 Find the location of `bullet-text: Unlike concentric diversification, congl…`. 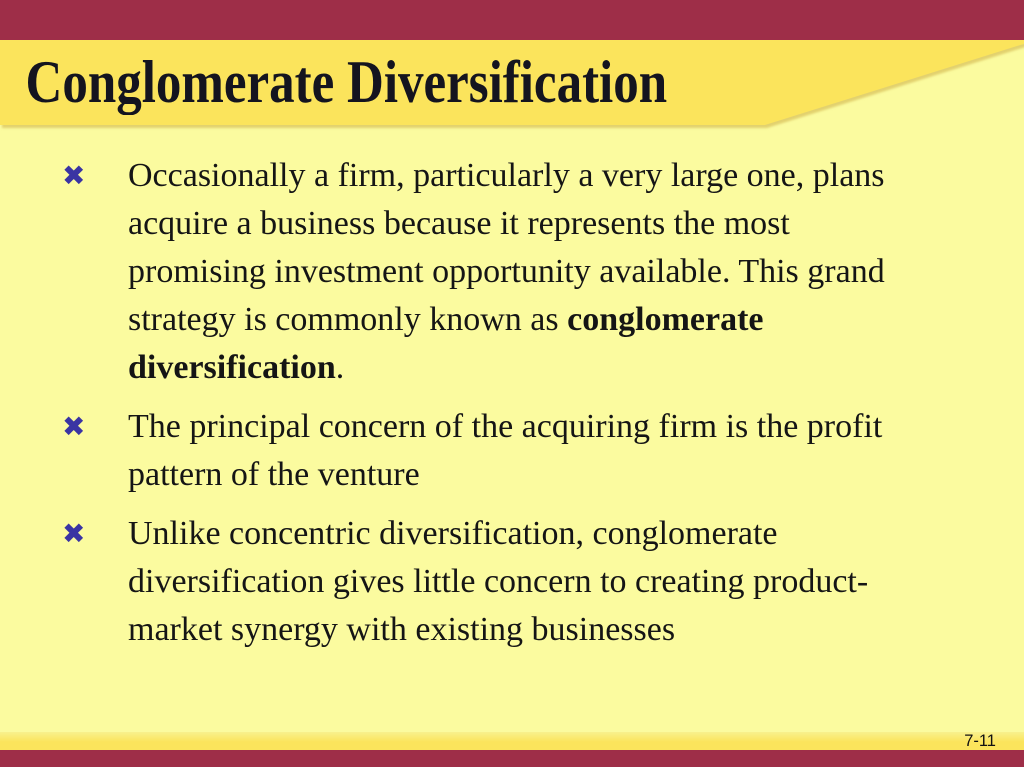

bullet-text: Unlike concentric diversification, congl… is located at coordinates (531, 582).